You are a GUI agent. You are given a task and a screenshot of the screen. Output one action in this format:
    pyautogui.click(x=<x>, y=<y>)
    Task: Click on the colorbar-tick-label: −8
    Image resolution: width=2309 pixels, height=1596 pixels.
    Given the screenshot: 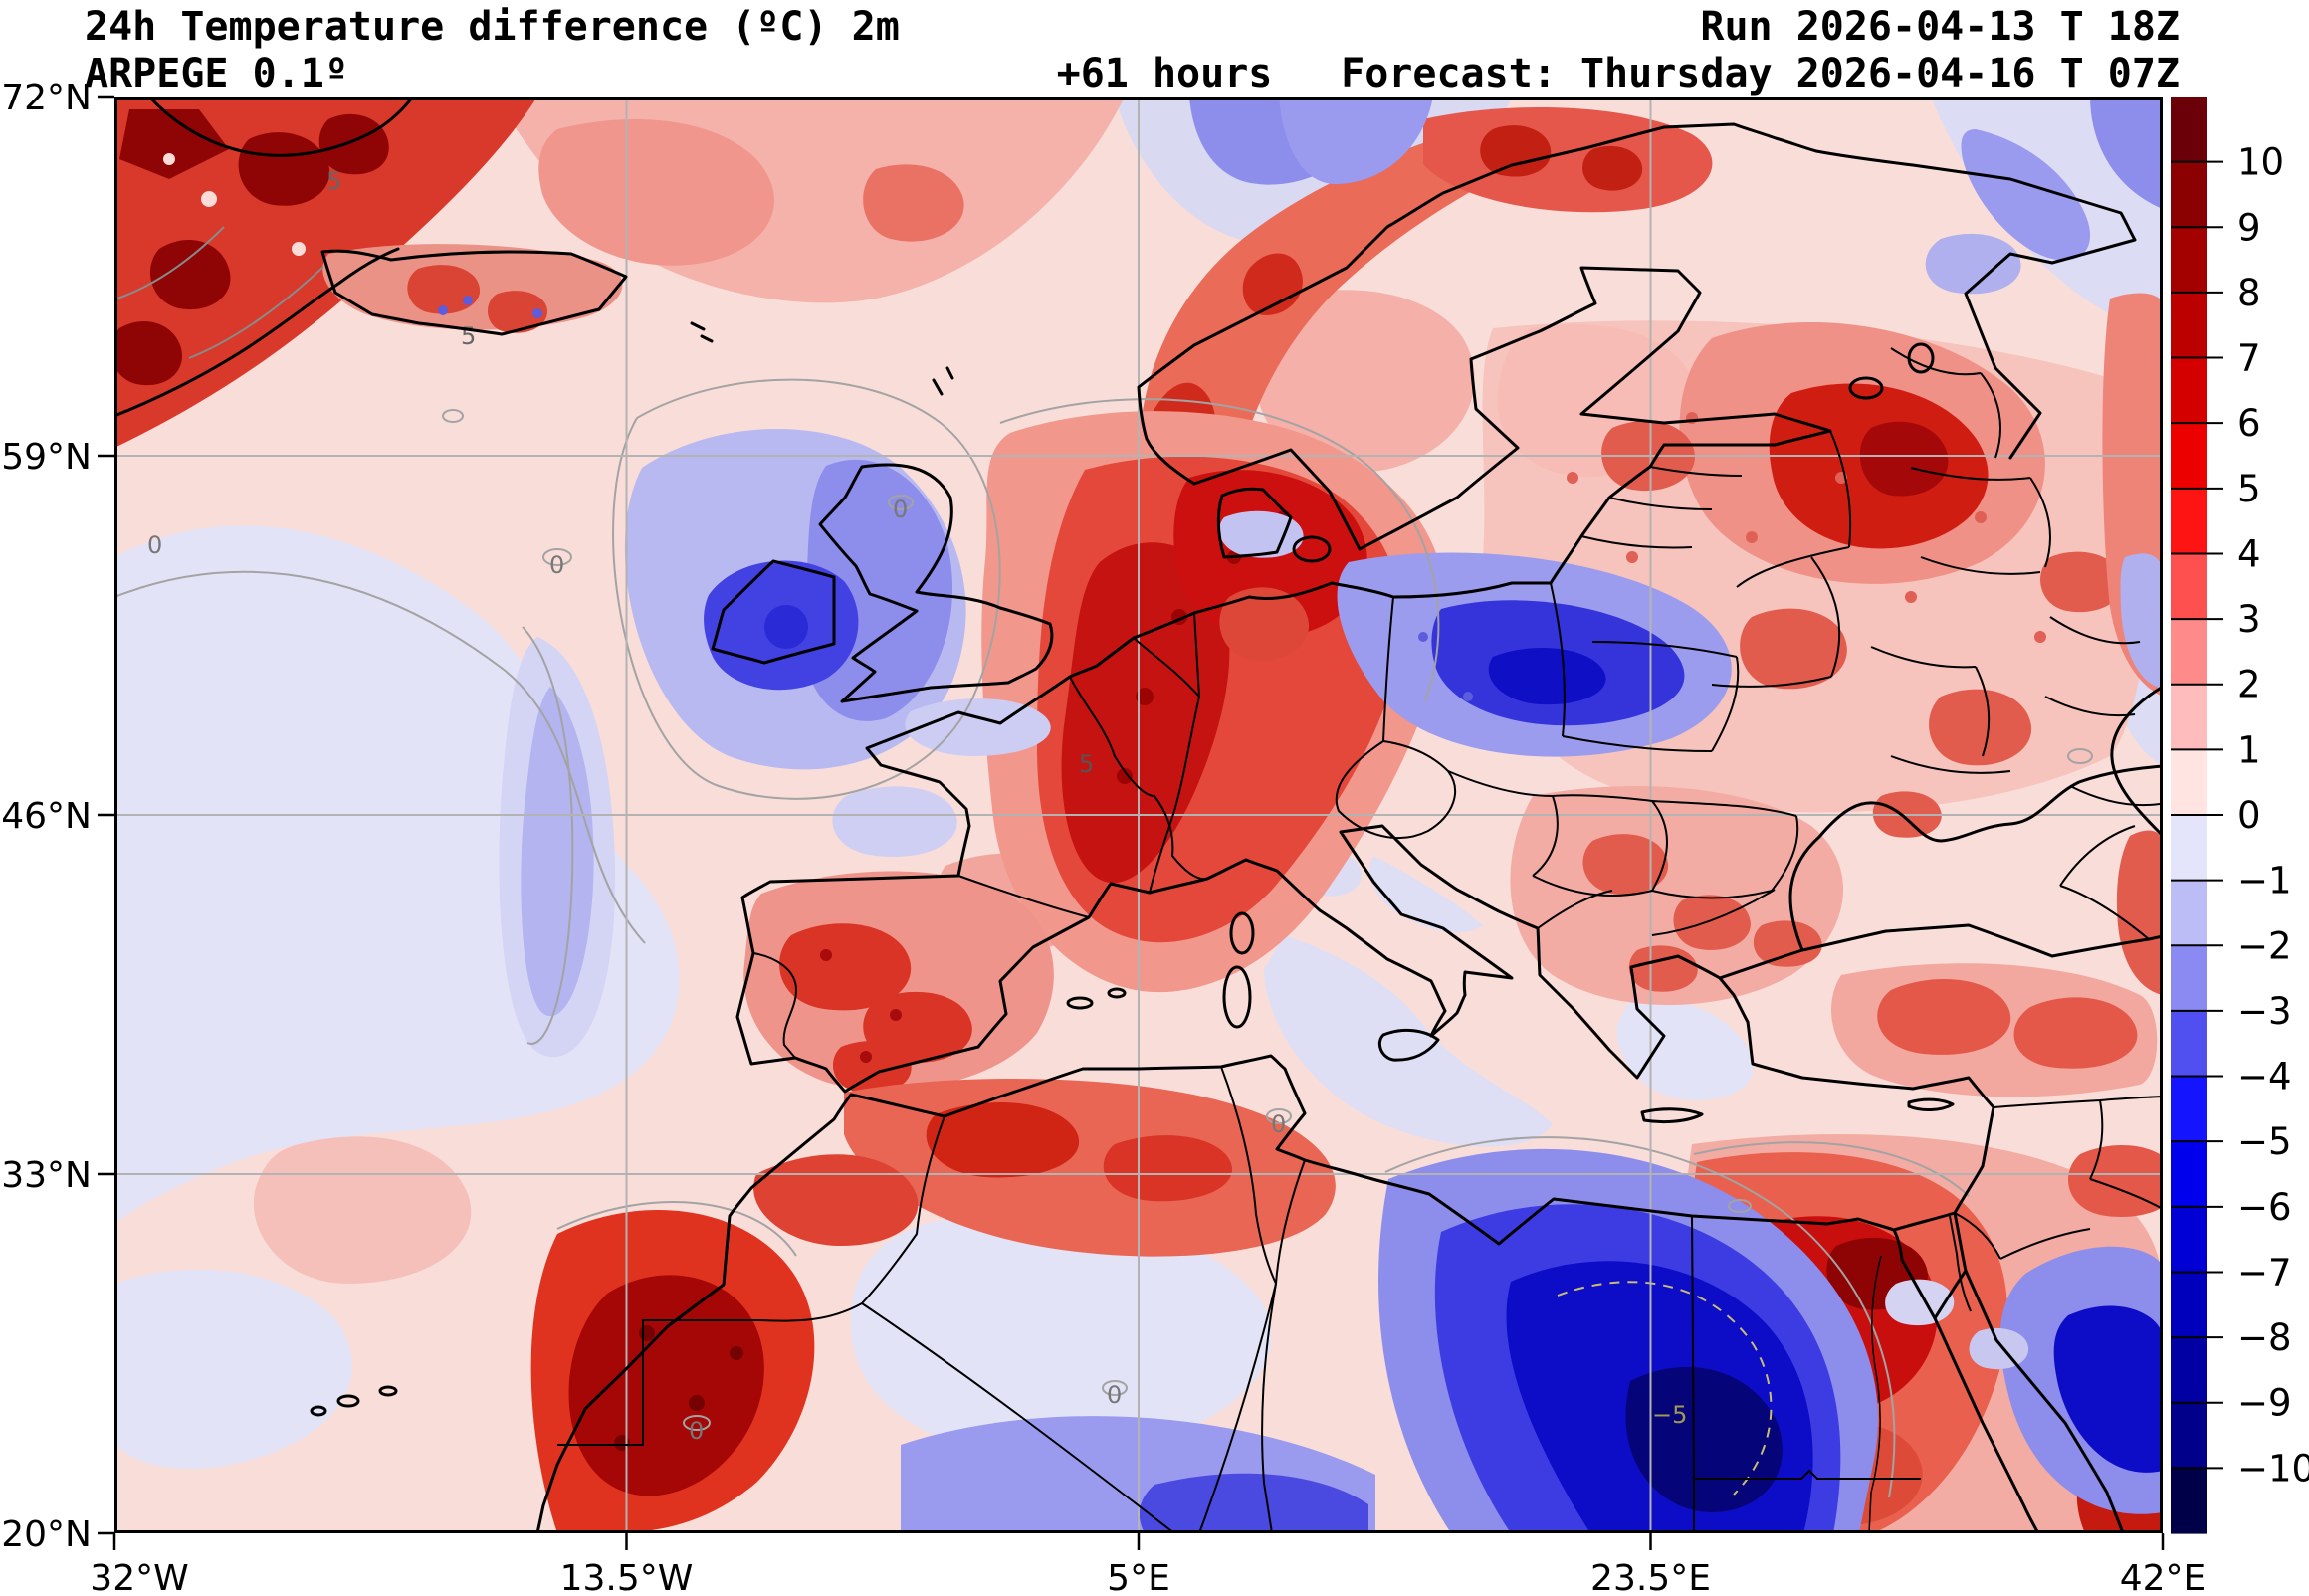 What is the action you would take?
    pyautogui.click(x=2264, y=1338)
    